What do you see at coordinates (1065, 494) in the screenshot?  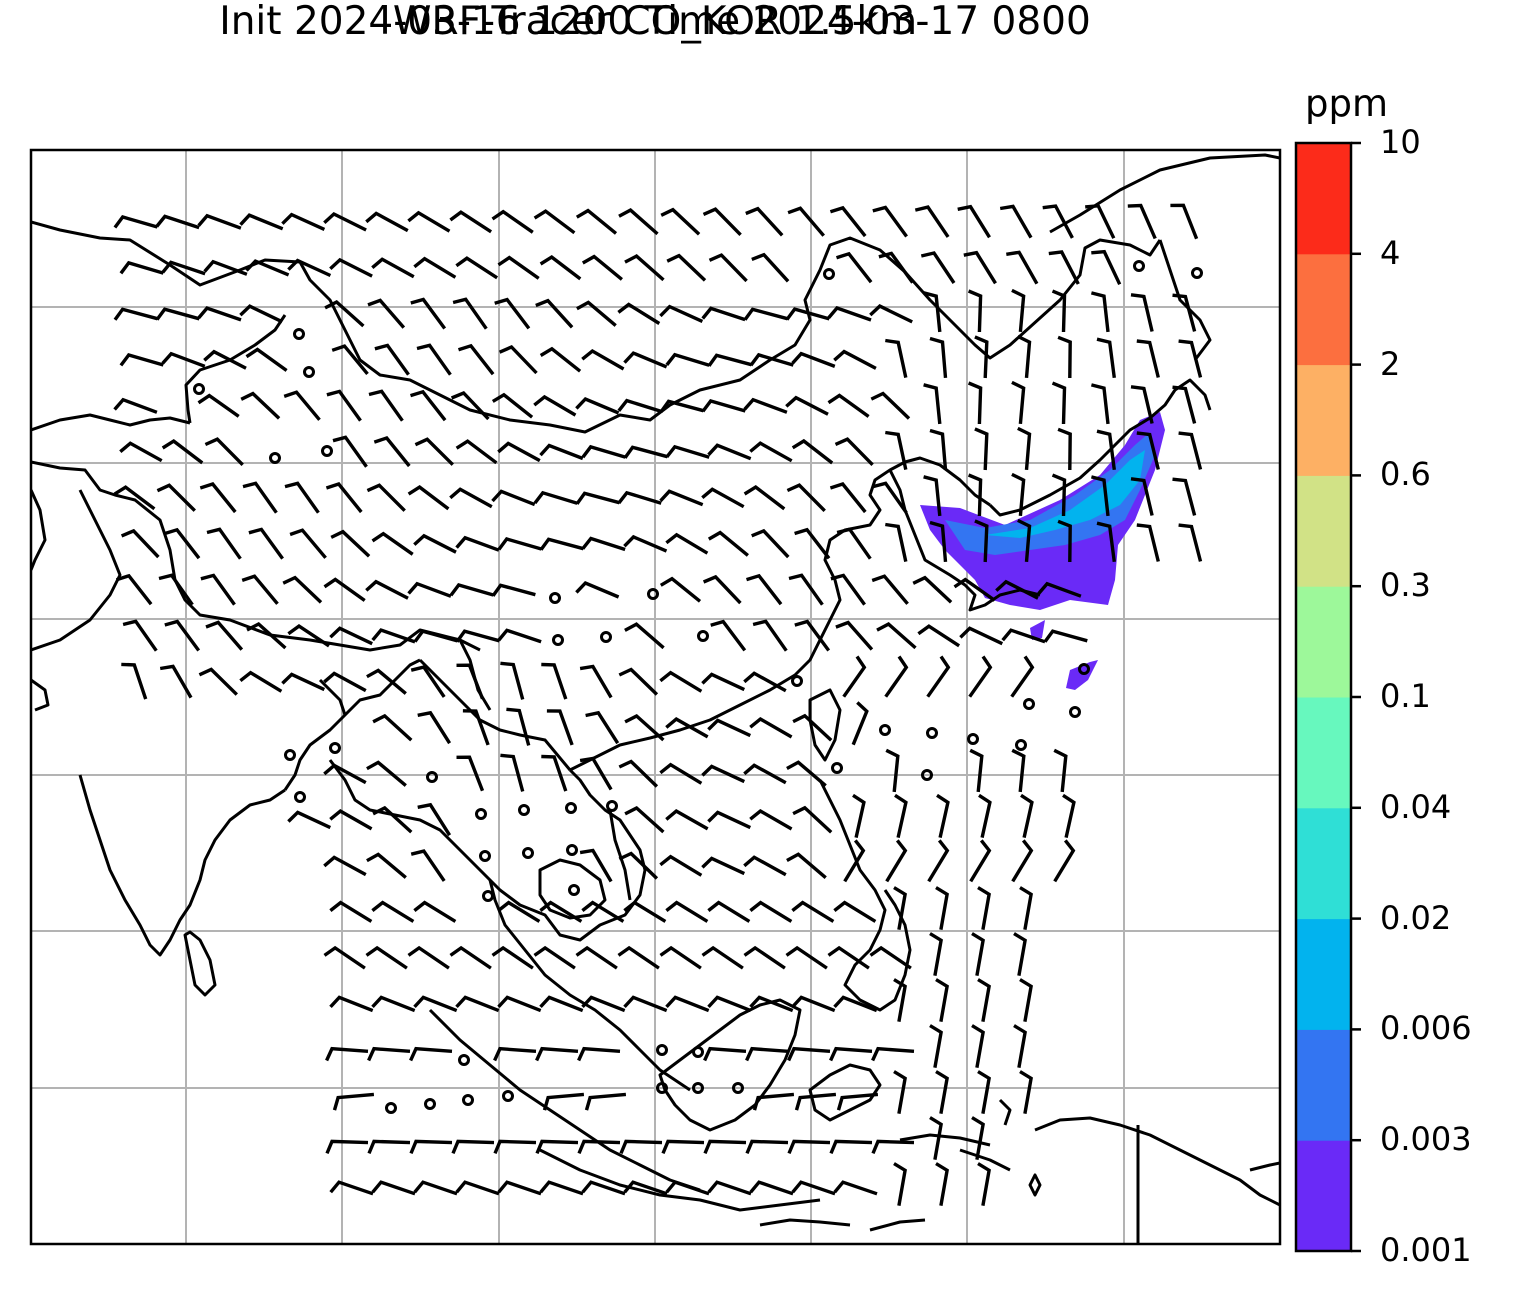 I see `plume-core` at bounding box center [1065, 494].